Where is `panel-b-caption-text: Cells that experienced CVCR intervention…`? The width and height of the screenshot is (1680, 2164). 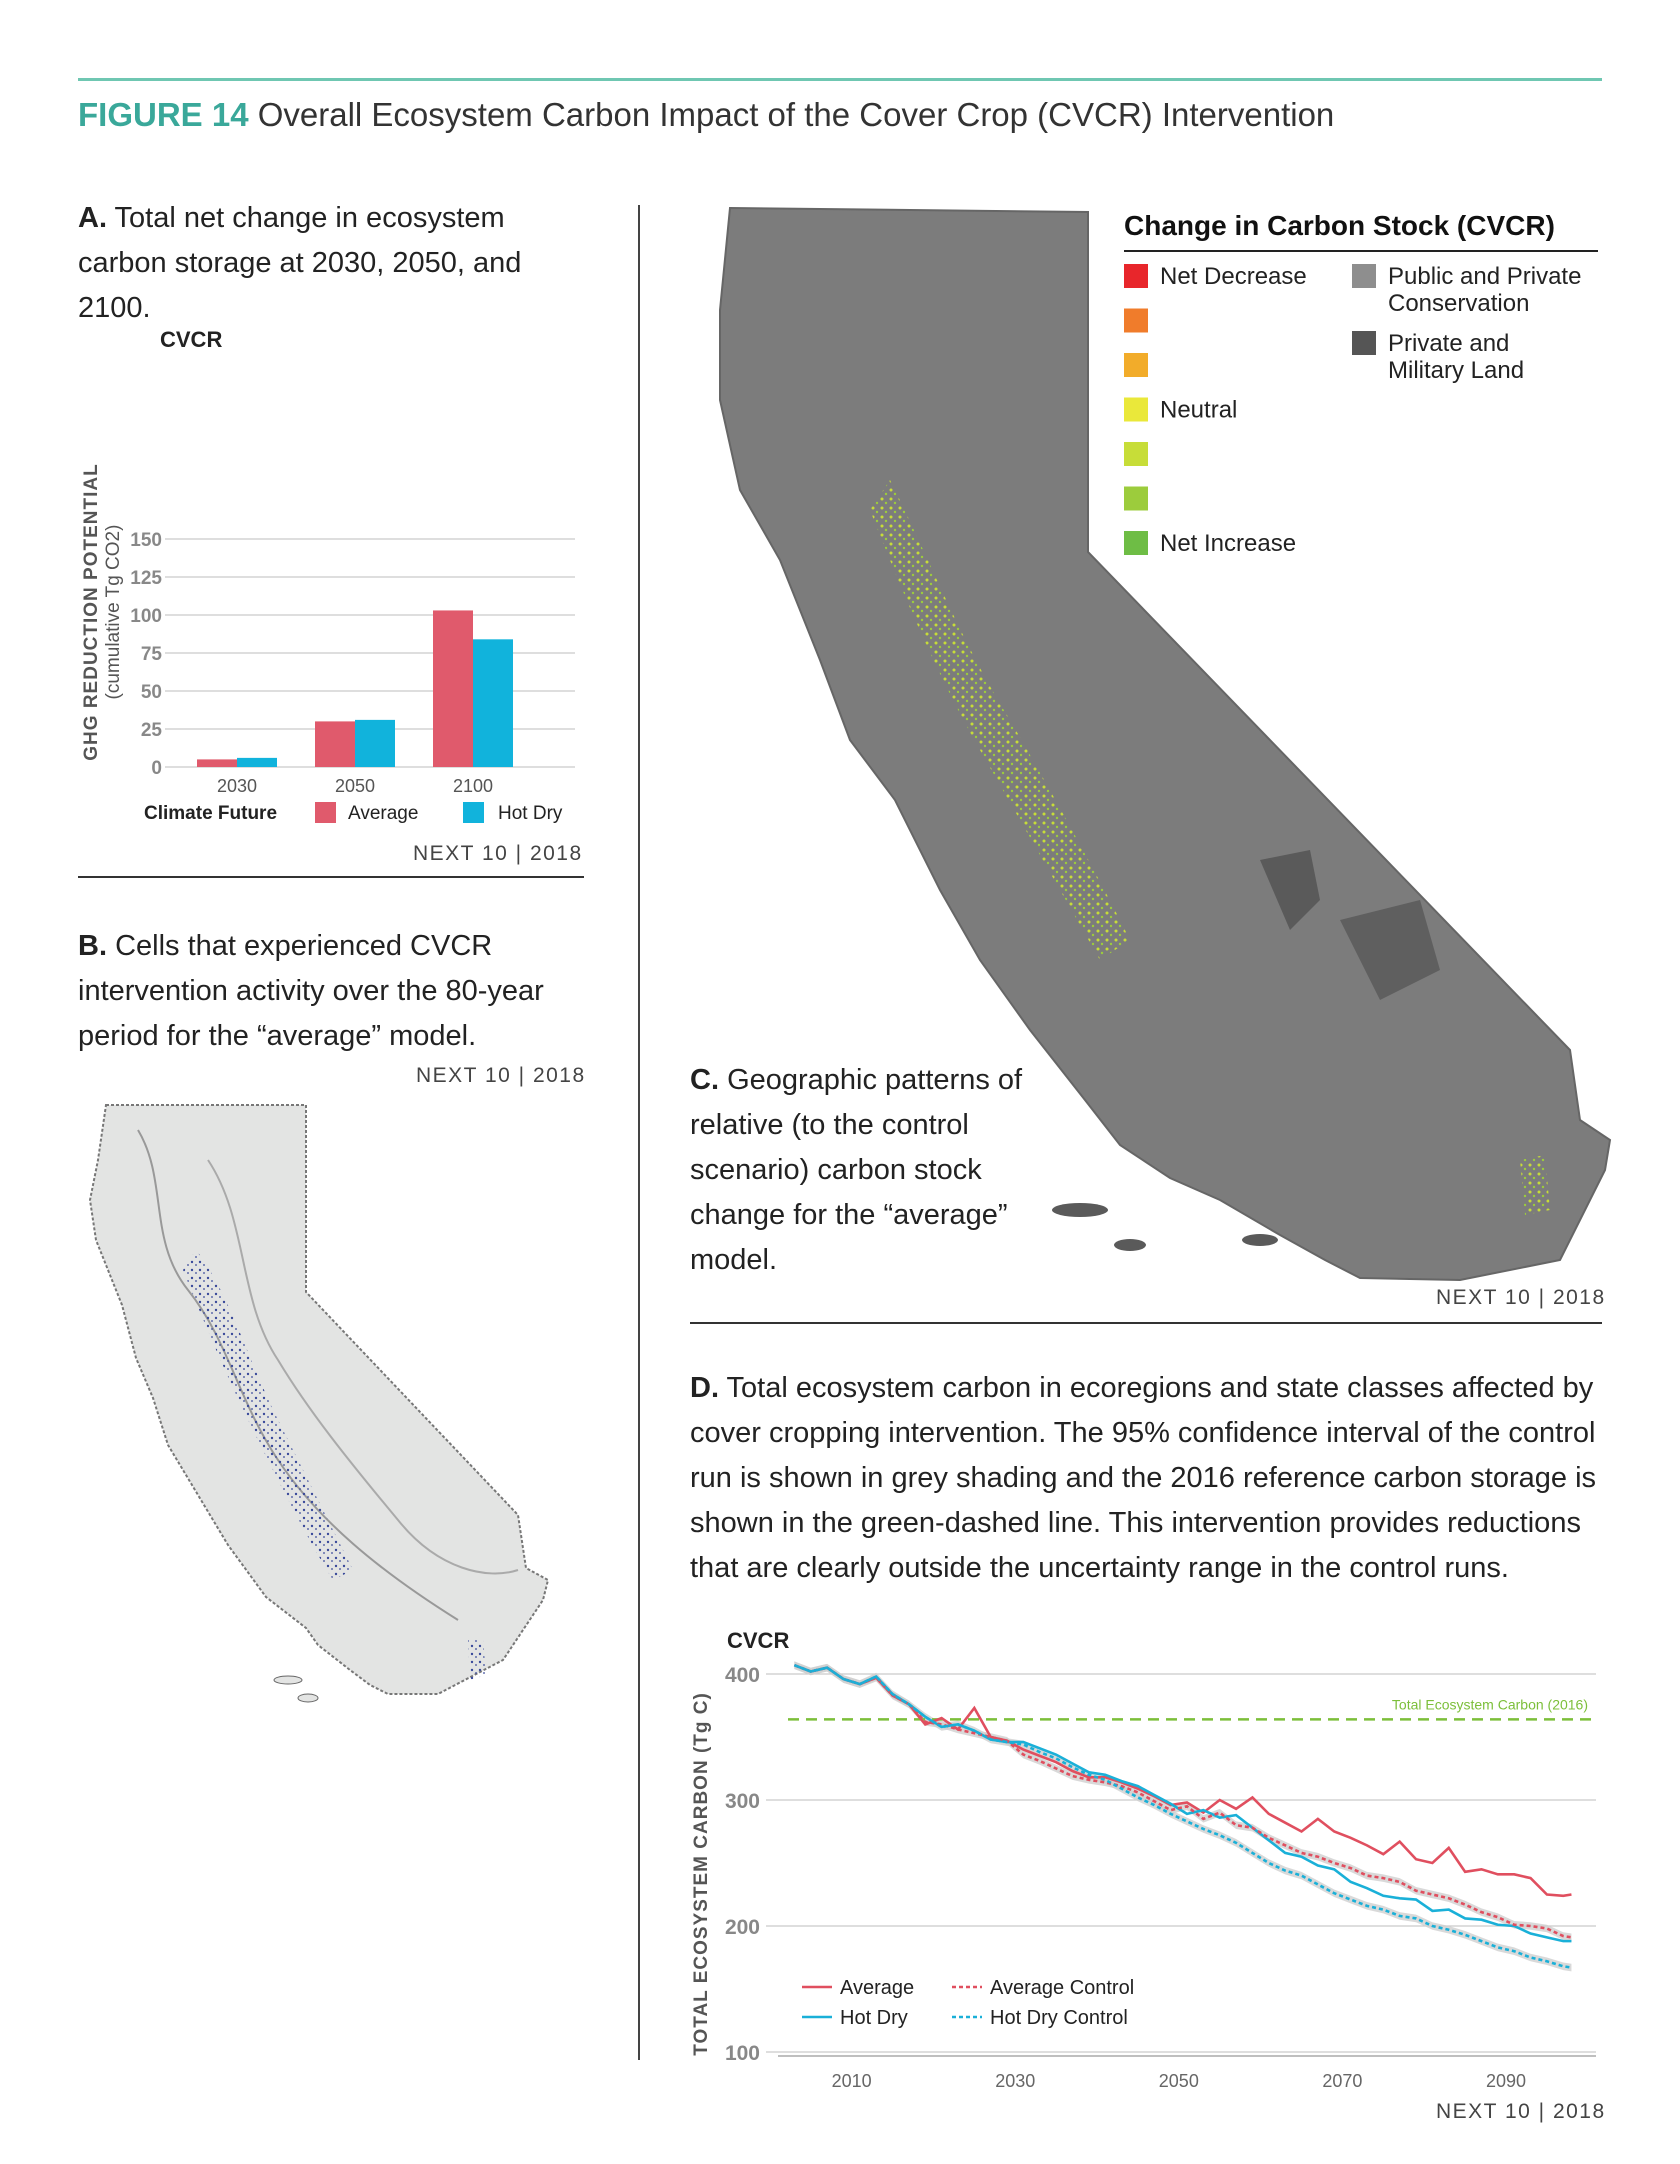
panel-b-caption-text: Cells that experienced CVCR intervention… is located at coordinates (311, 991).